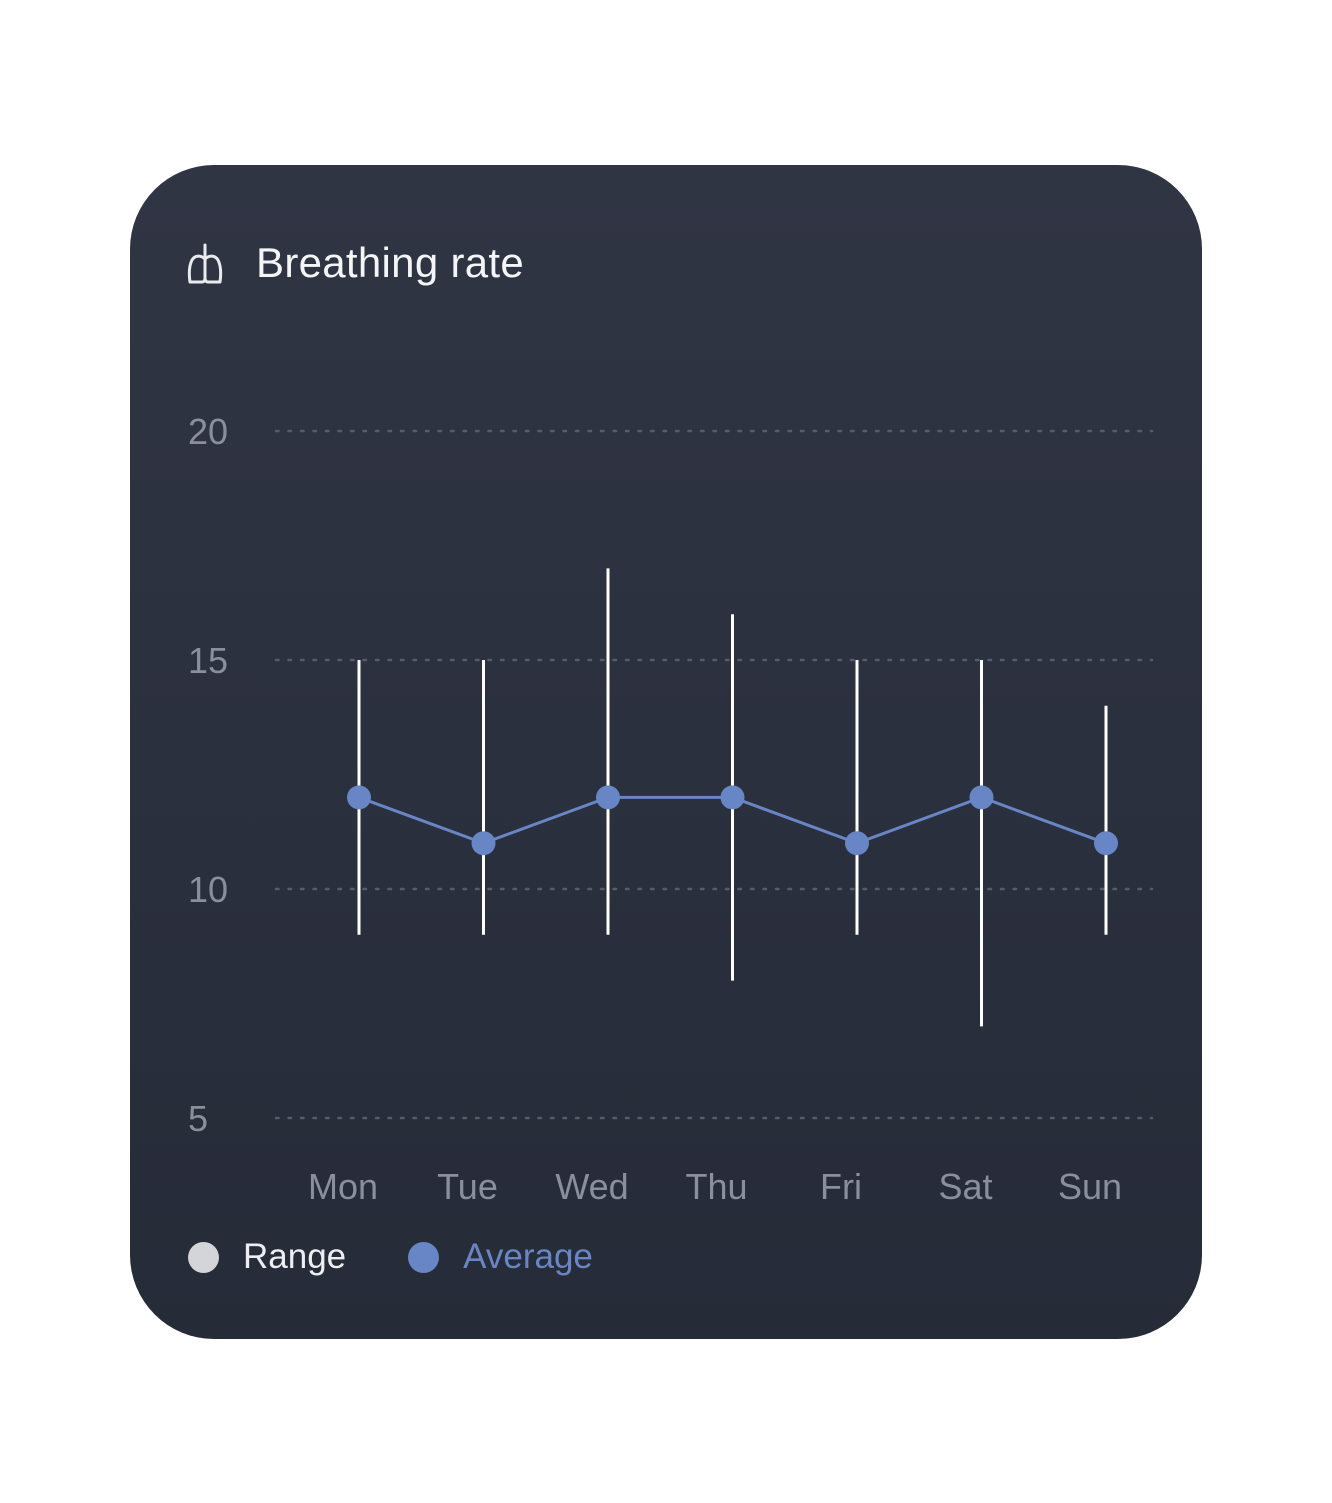 The image size is (1332, 1503). I want to click on legend-item-average: Average, so click(500, 1257).